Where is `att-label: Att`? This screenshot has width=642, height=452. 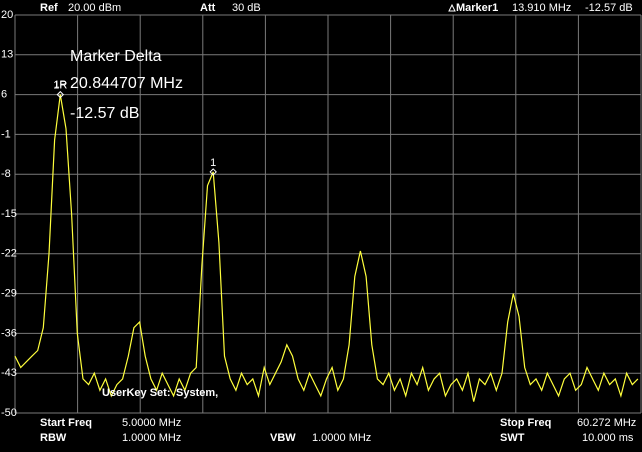 att-label: Att is located at coordinates (208, 8).